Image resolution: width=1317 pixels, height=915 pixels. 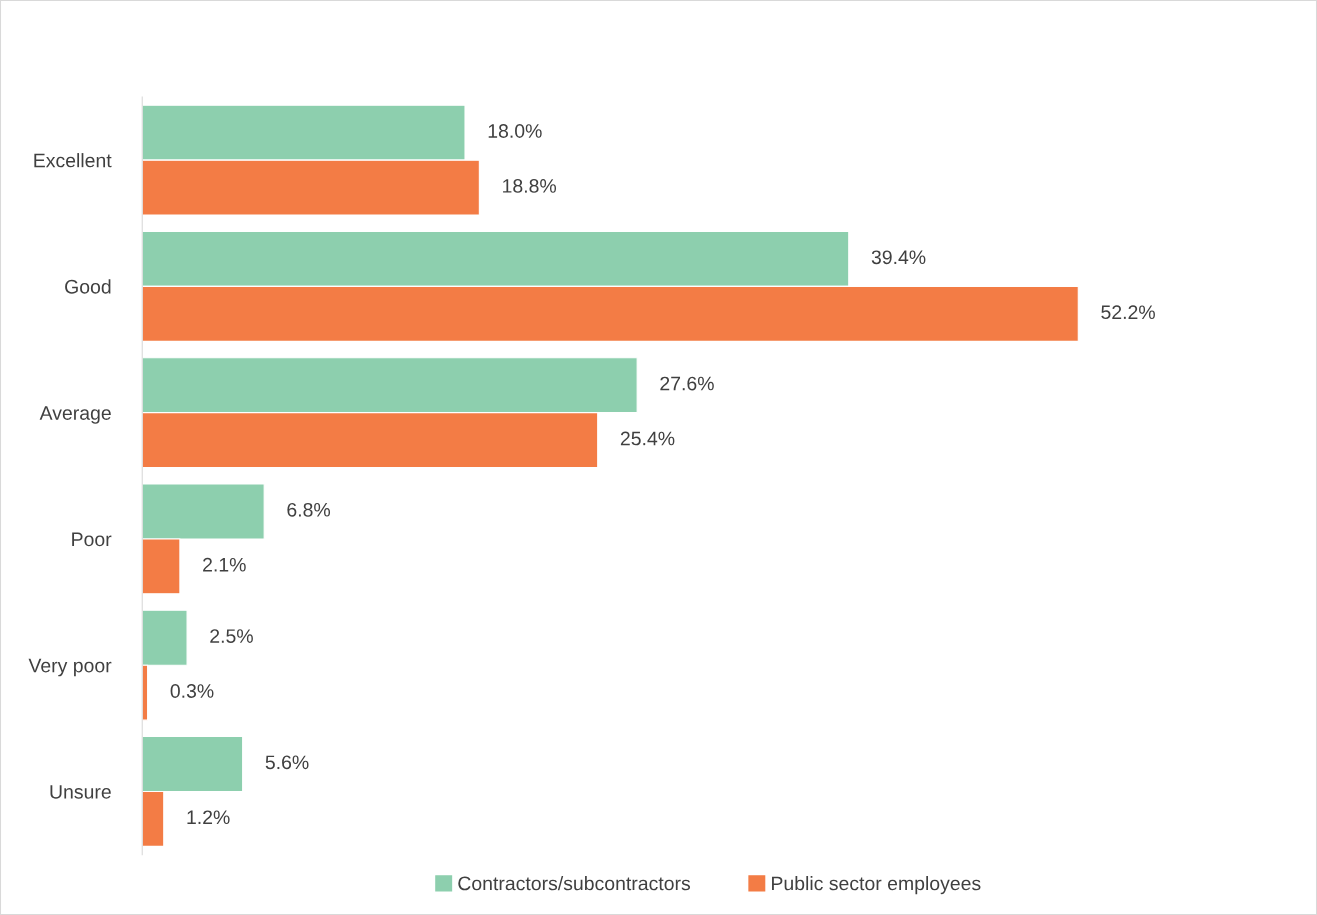 I want to click on y-tick-label: Unsure, so click(x=80, y=792).